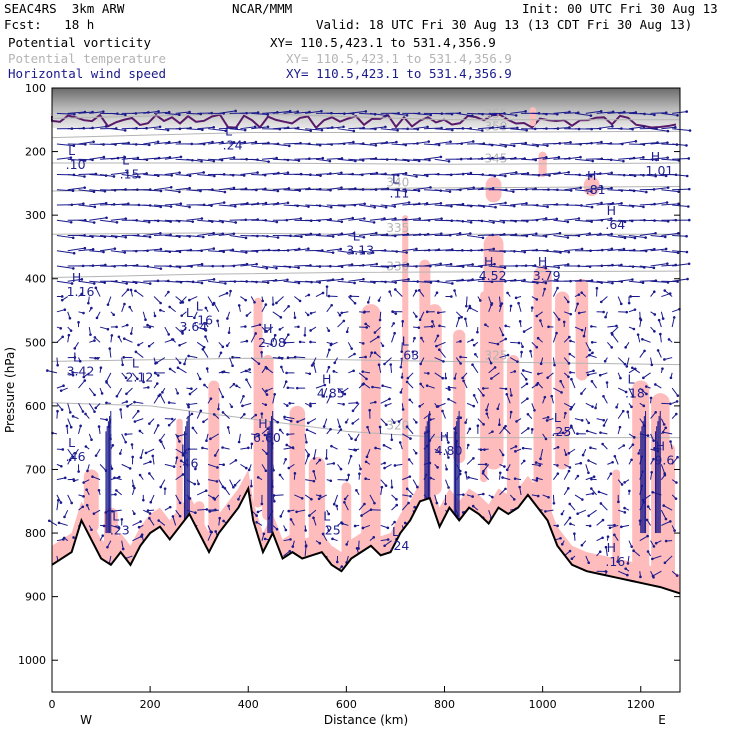  Describe the element at coordinates (79, 42) in the screenshot. I see `field-pv-name: Potential vorticity` at that location.